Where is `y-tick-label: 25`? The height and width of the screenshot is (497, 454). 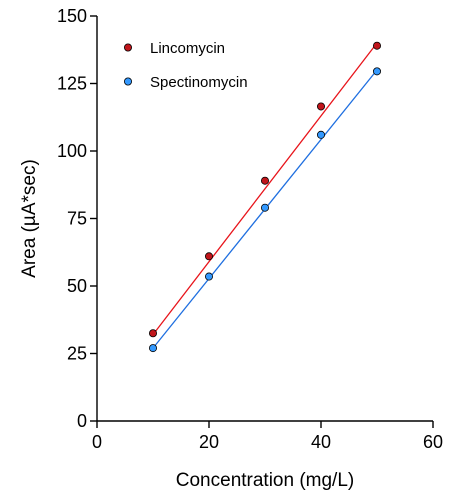 y-tick-label: 25 is located at coordinates (77, 354).